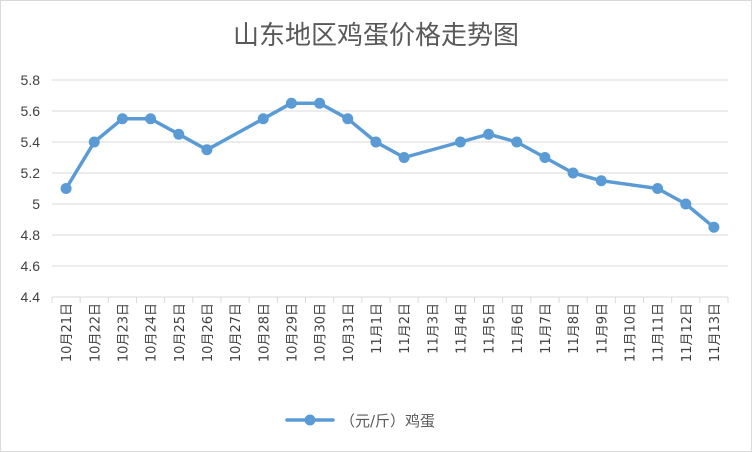 This screenshot has height=452, width=752. Describe the element at coordinates (264, 332) in the screenshot. I see `x-tick-label: 10月28日` at that location.